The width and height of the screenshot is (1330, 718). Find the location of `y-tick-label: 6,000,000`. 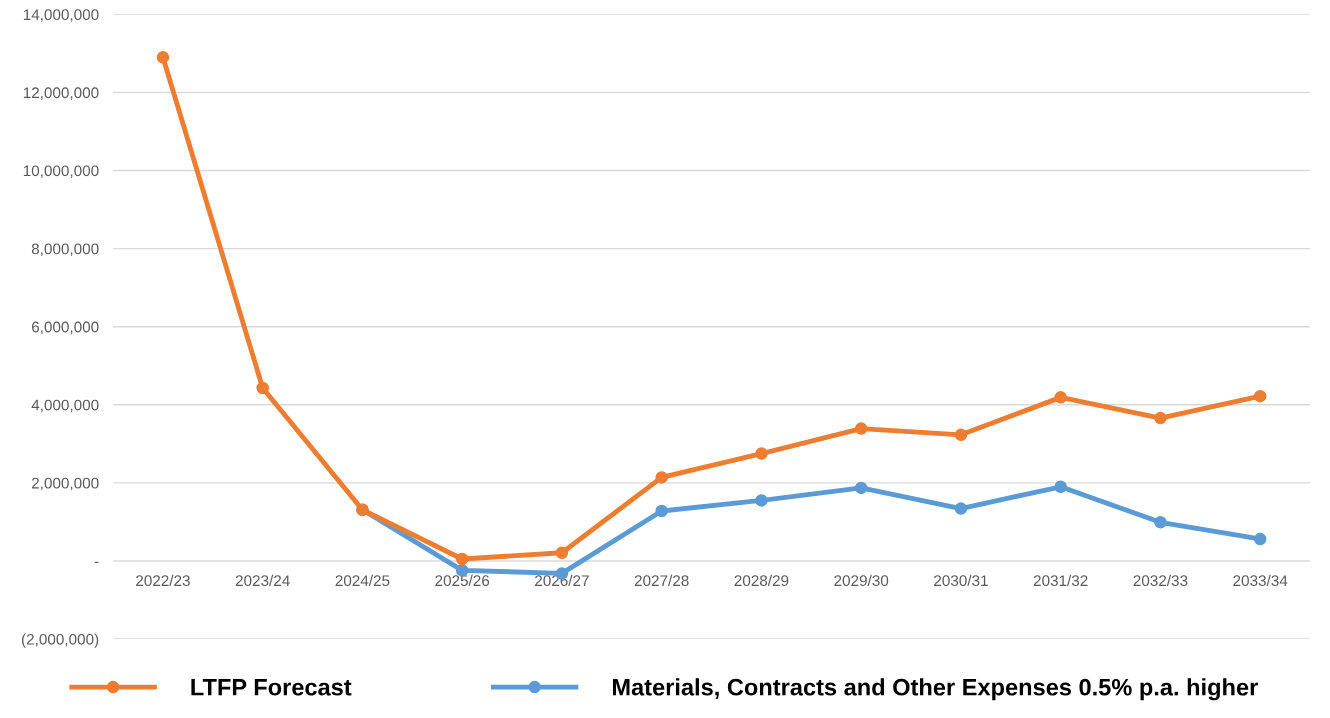

y-tick-label: 6,000,000 is located at coordinates (65, 328).